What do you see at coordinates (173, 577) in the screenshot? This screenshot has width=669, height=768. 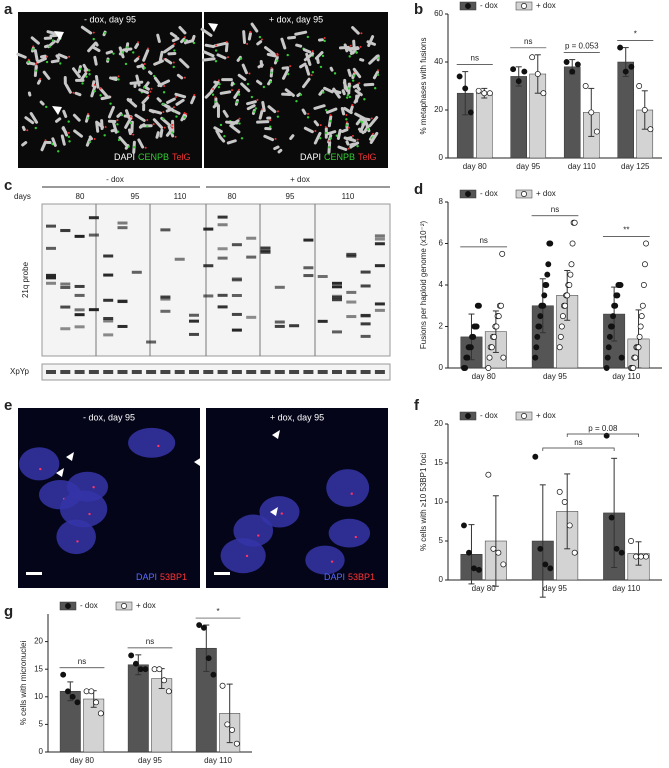 I see `stain-name: 53BP1` at bounding box center [173, 577].